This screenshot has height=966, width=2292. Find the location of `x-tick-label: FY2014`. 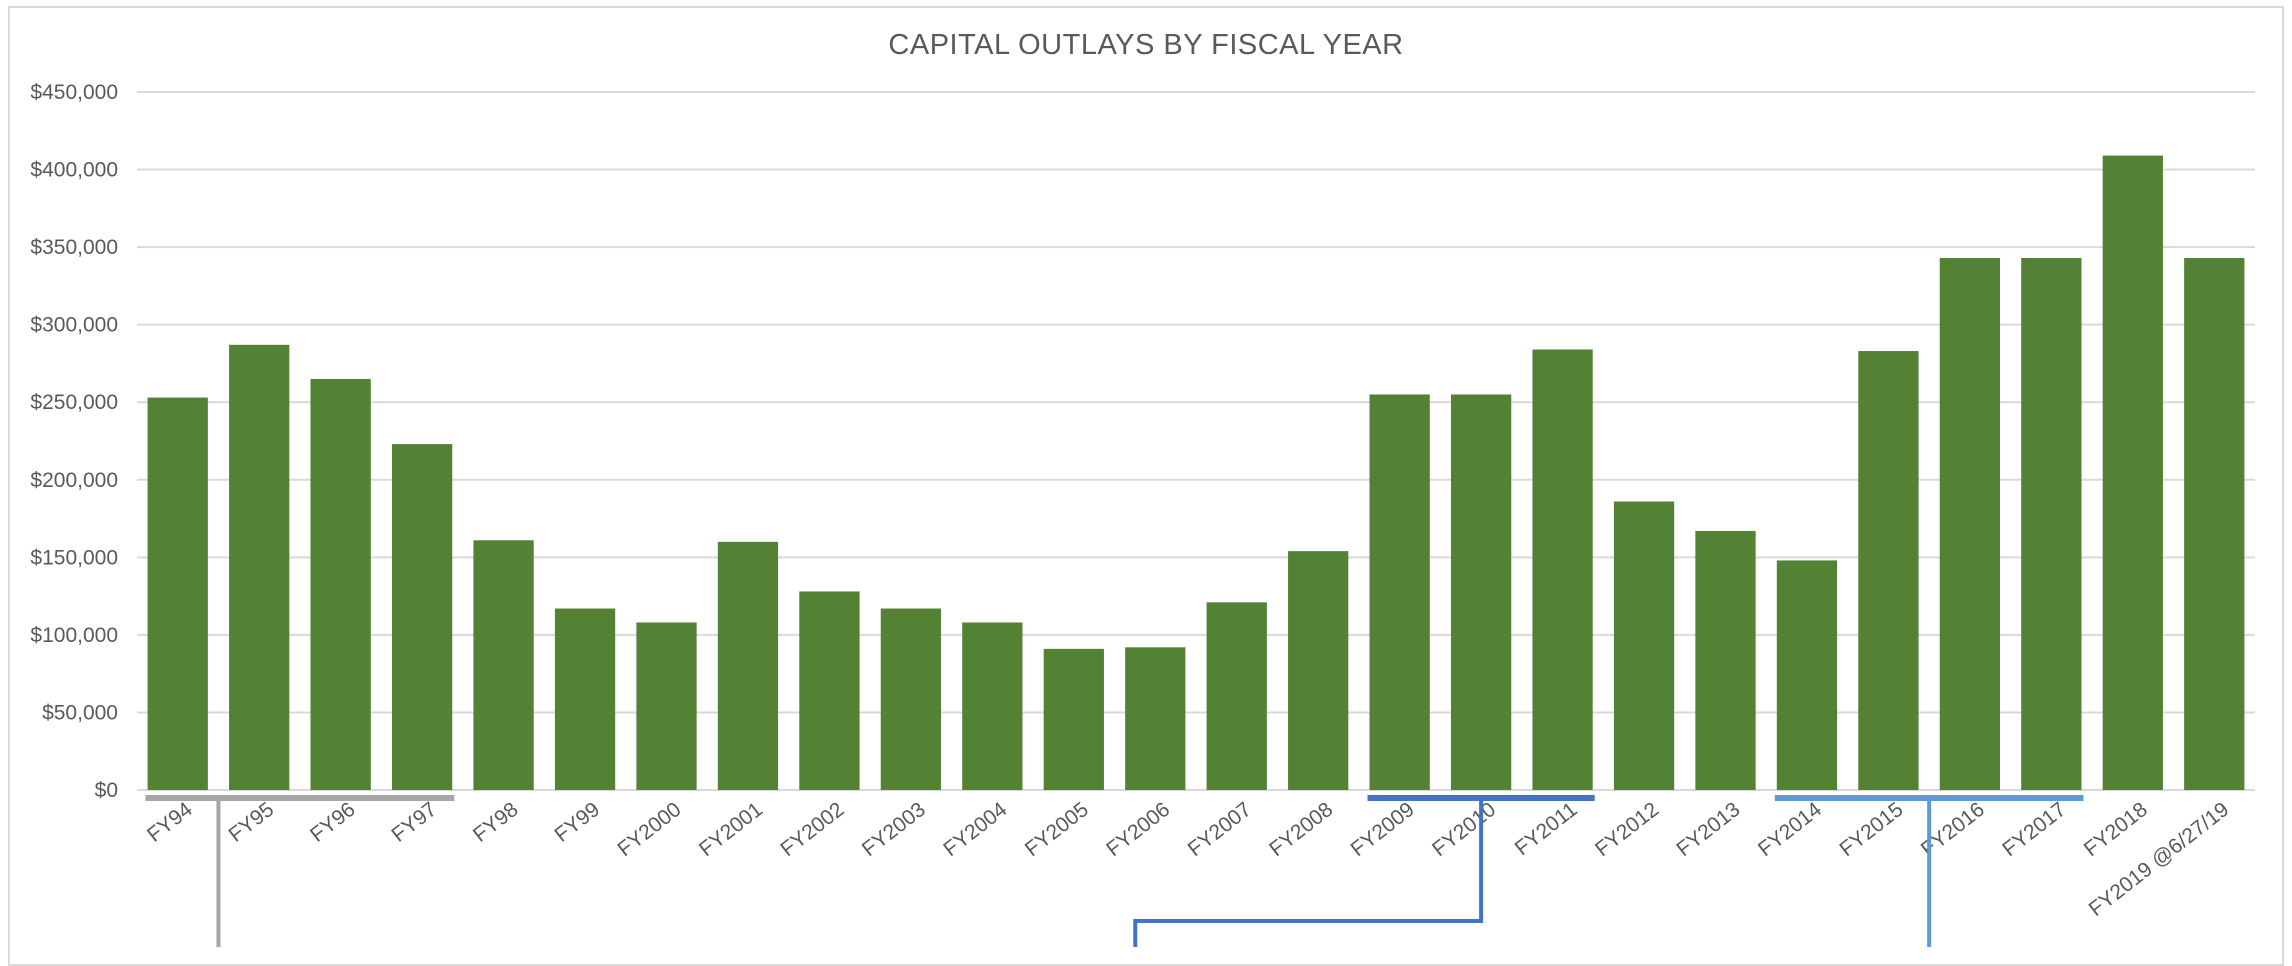

x-tick-label: FY2014 is located at coordinates (1790, 830).